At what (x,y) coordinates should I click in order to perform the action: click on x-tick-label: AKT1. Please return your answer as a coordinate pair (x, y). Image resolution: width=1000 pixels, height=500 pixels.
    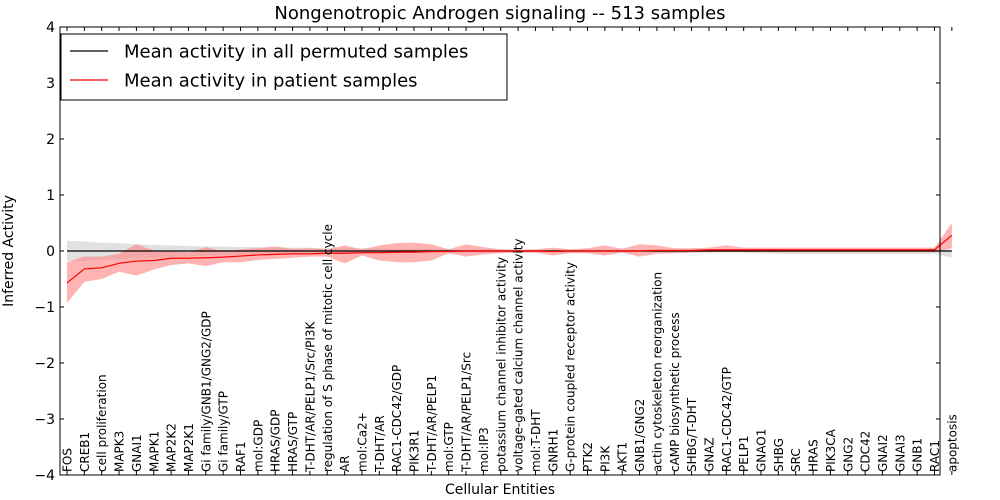
    Looking at the image, I should click on (623, 457).